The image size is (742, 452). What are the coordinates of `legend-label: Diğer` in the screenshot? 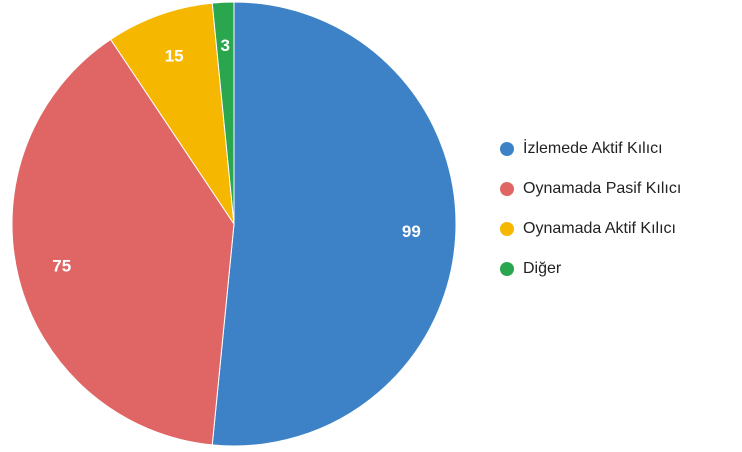 It's located at (542, 268).